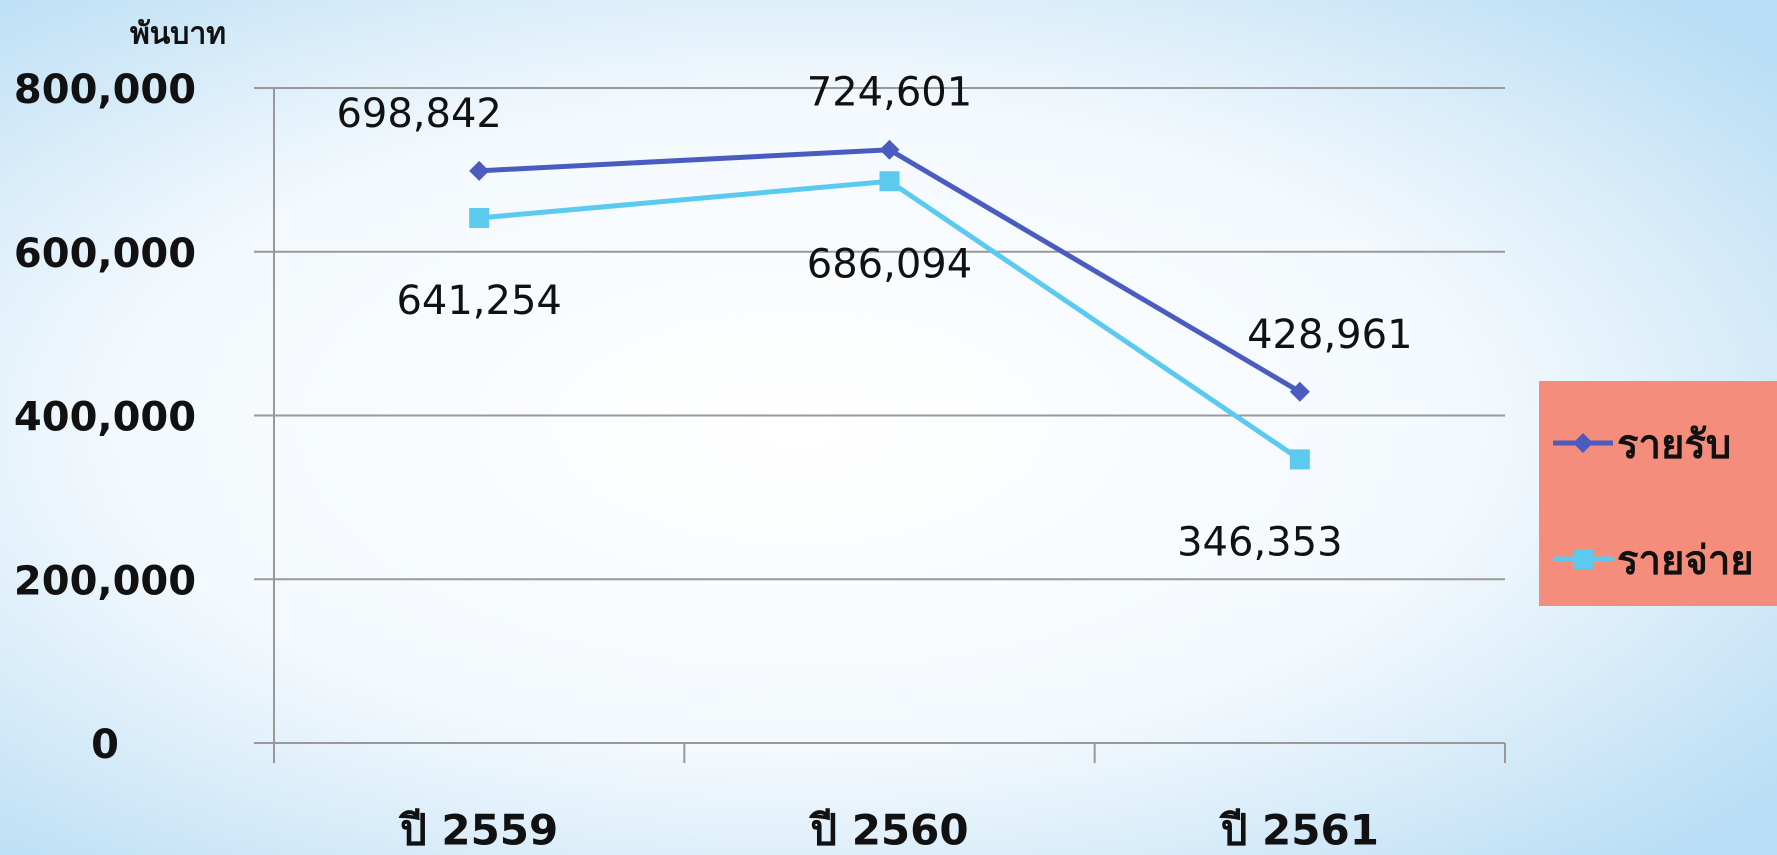  I want to click on data-label: 641,254, so click(478, 301).